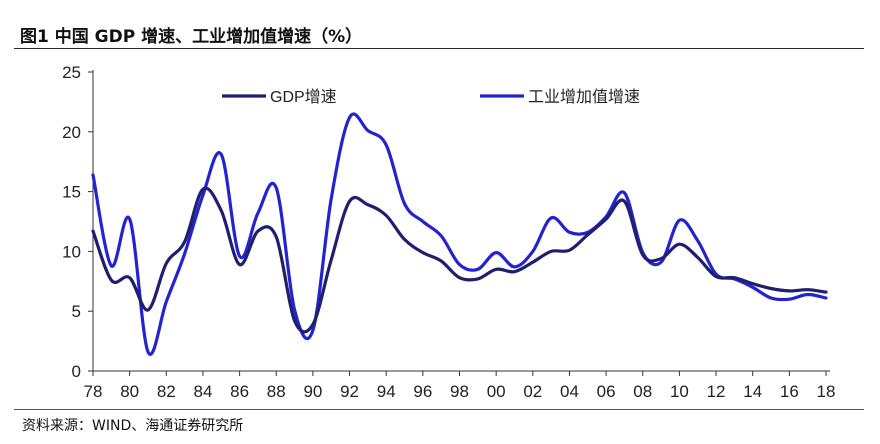  Describe the element at coordinates (71, 132) in the screenshot. I see `y-tick-label: 20` at that location.